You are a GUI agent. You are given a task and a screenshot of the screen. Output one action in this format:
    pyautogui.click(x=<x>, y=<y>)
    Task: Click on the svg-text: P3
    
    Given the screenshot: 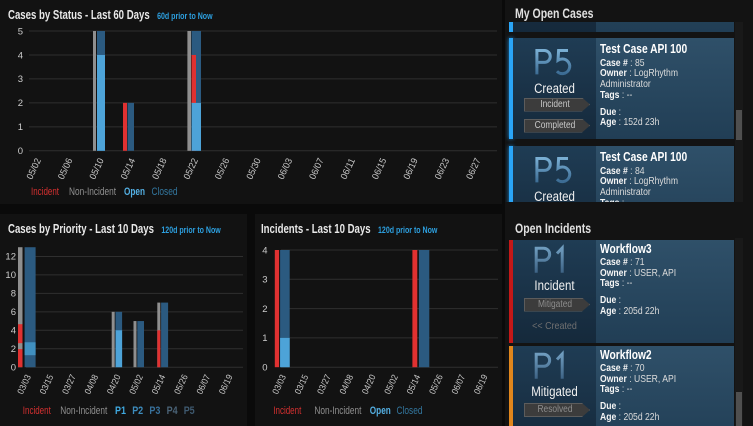 What is the action you would take?
    pyautogui.click(x=154, y=411)
    